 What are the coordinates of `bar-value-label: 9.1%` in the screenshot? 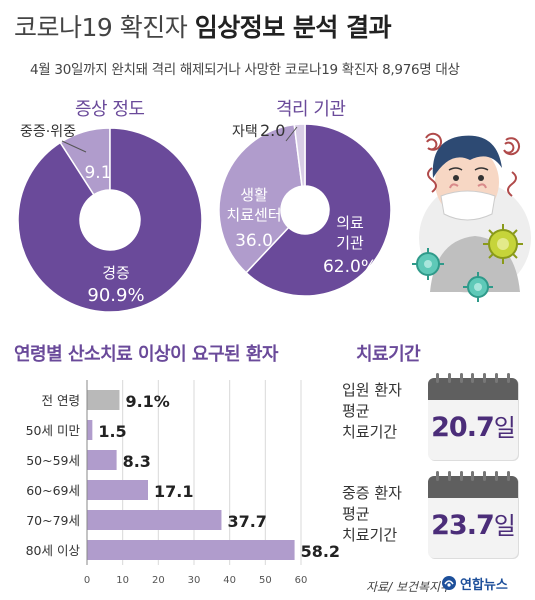 It's located at (147, 401).